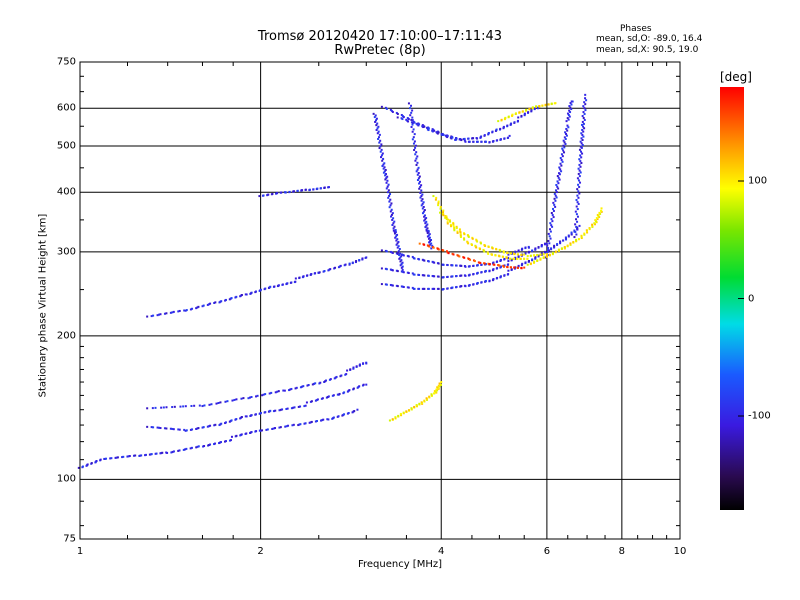  I want to click on phase-stats-x-mode: mean, sd,X: 90.5, 19.0, so click(647, 50).